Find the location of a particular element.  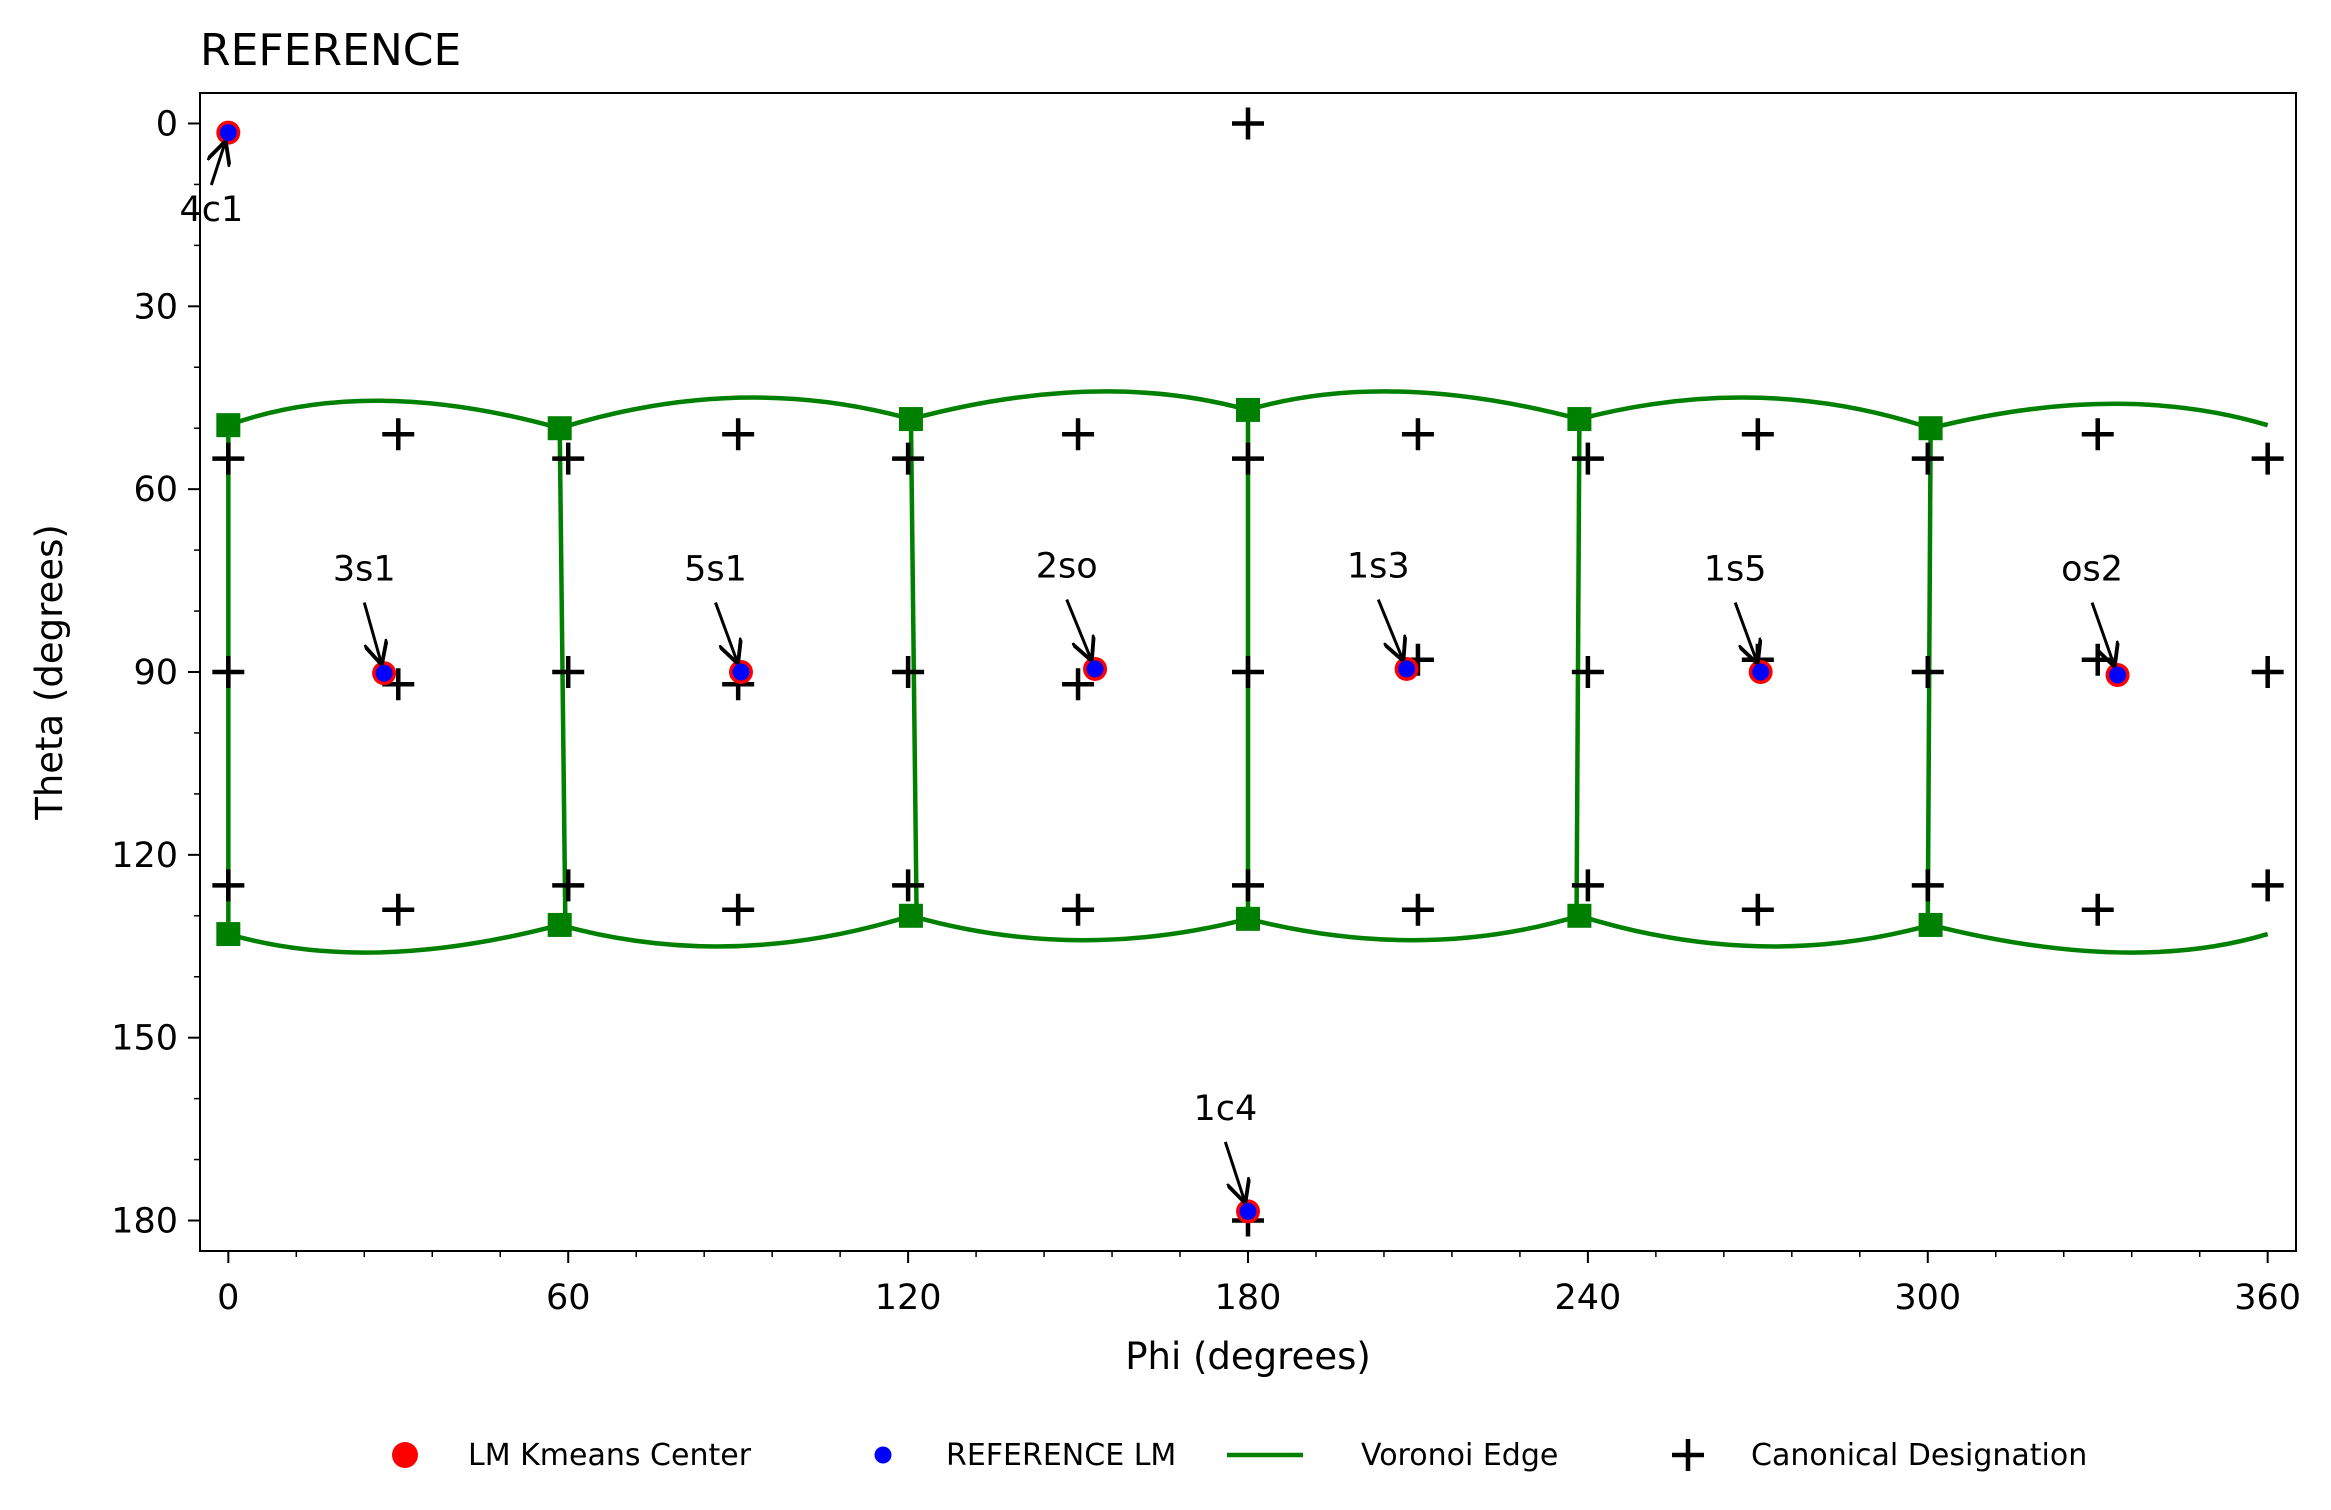

y-tick-label: 90 is located at coordinates (155, 673).